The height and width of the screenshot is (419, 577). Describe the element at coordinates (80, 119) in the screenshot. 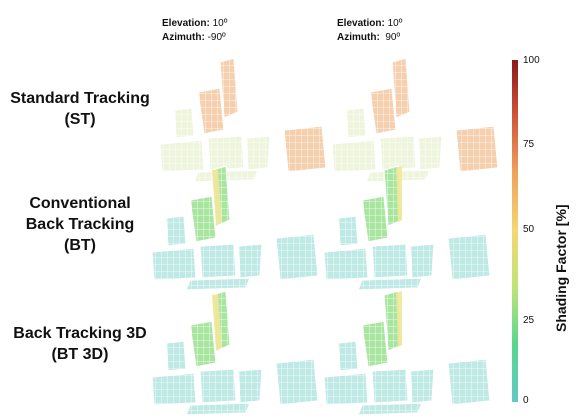

I see `row-label-line: (ST)` at that location.